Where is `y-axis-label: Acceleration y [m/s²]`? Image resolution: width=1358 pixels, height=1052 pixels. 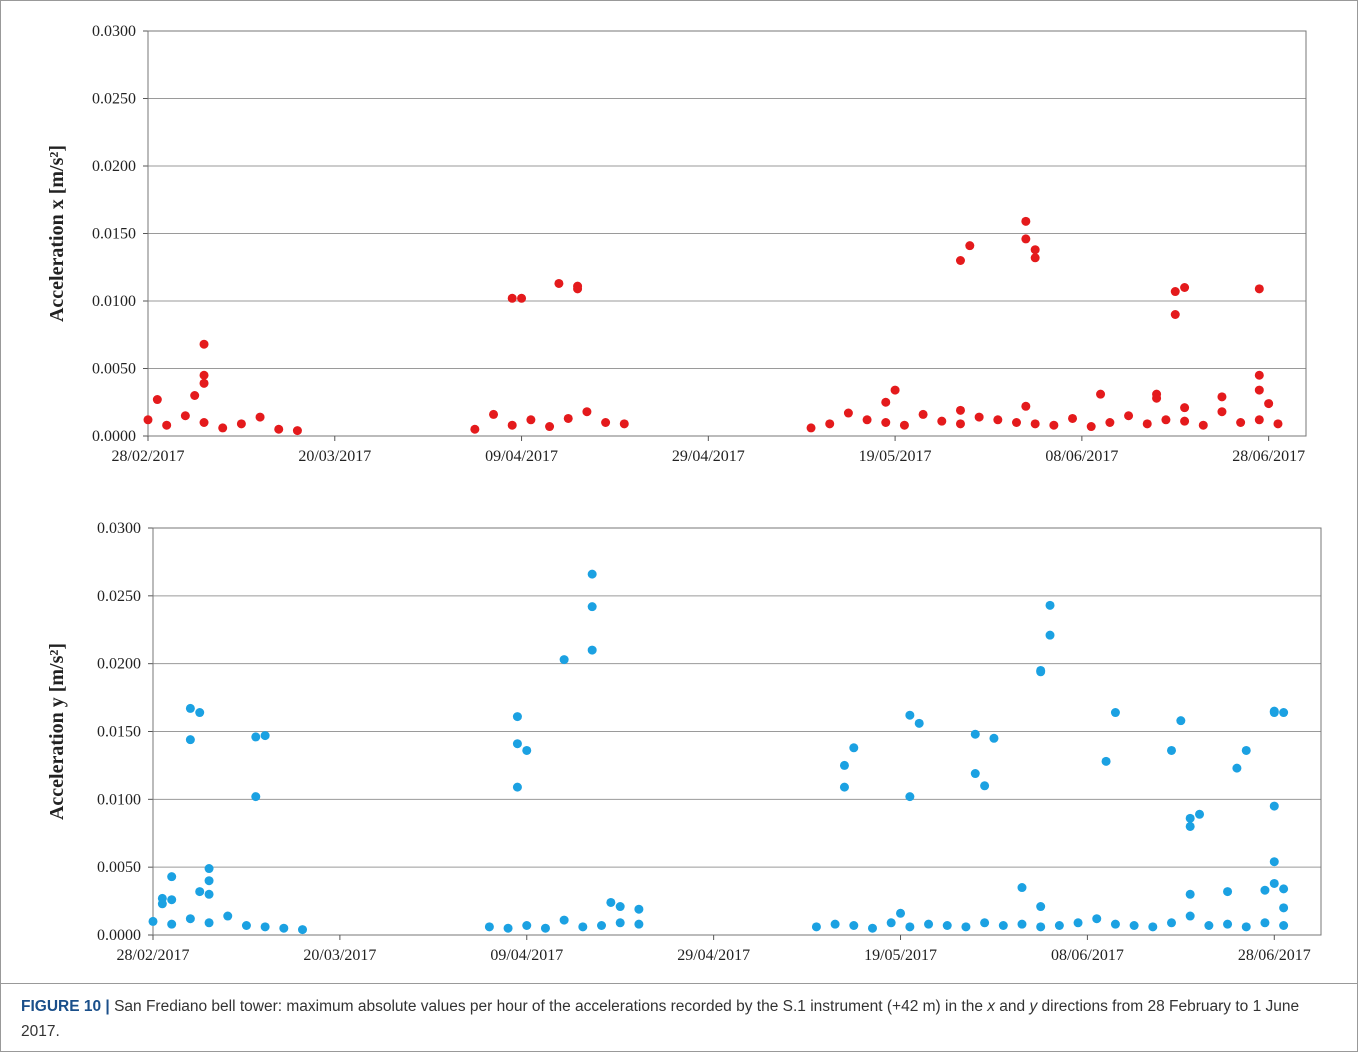
y-axis-label: Acceleration y [m/s²] is located at coordinates (57, 731).